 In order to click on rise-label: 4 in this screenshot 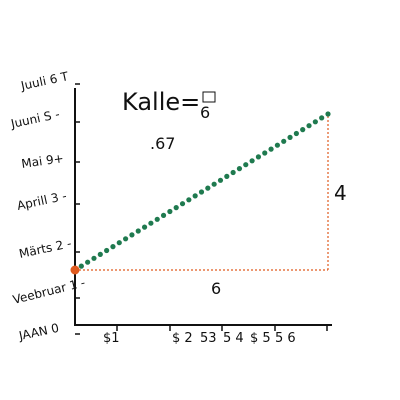, I will do `click(340, 193)`.